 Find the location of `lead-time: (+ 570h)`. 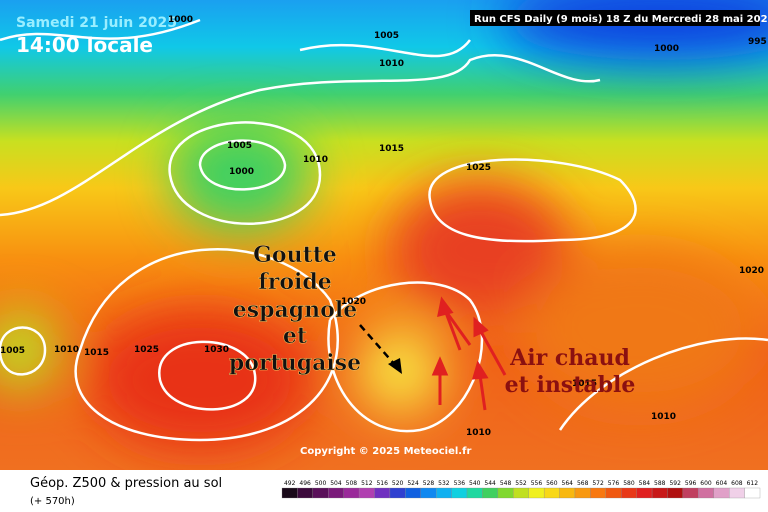

lead-time: (+ 570h) is located at coordinates (52, 501).